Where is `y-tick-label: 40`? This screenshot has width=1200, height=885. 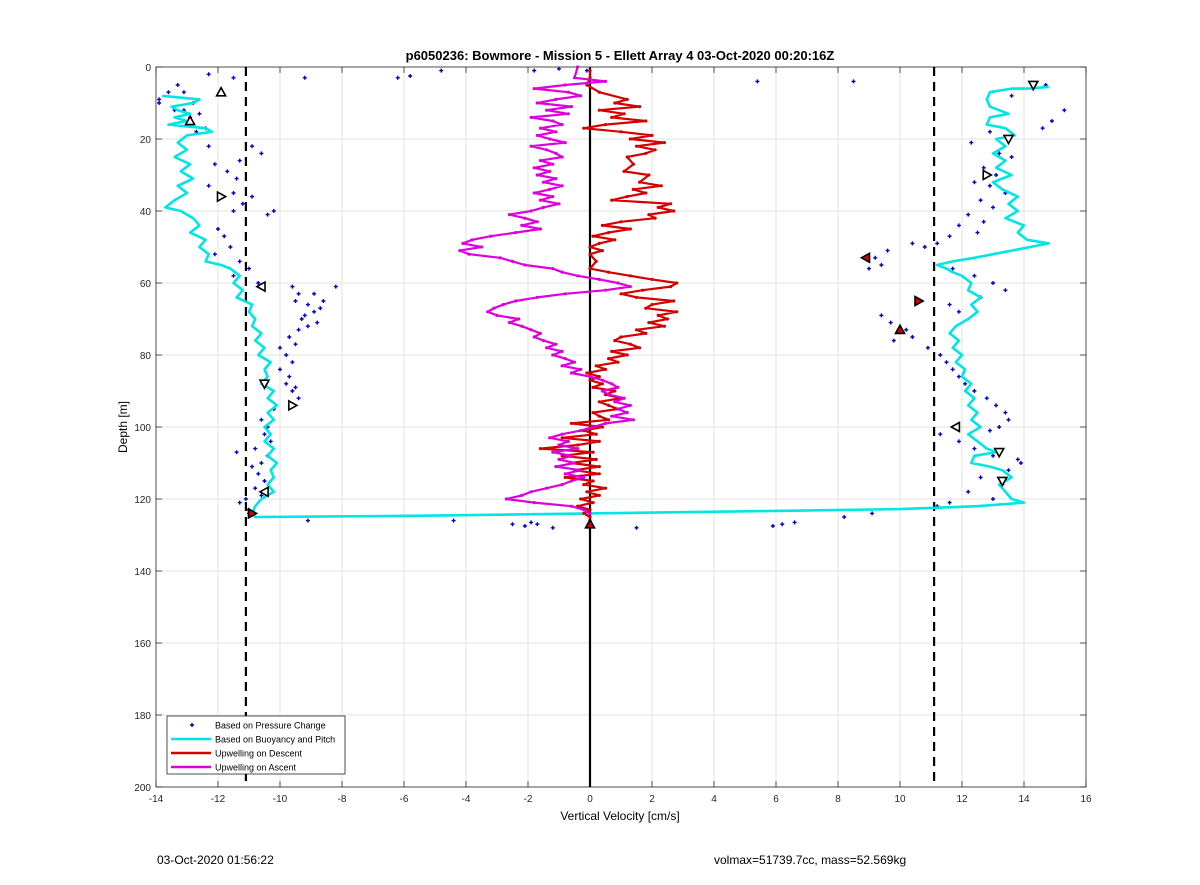 y-tick-label: 40 is located at coordinates (146, 212).